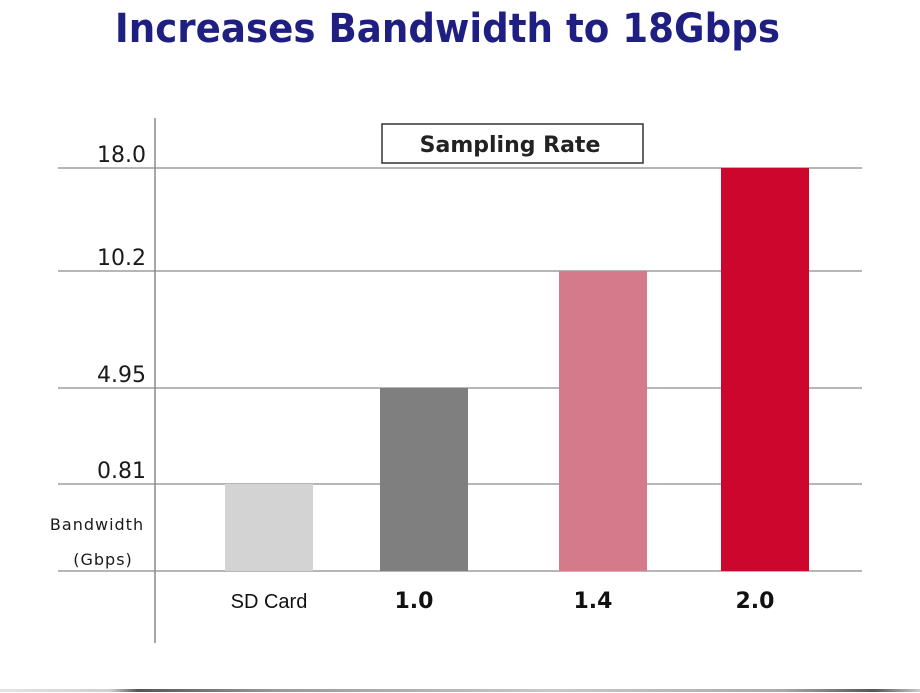 The width and height of the screenshot is (920, 693). Describe the element at coordinates (121, 375) in the screenshot. I see `y-tick-label: 4.95` at that location.